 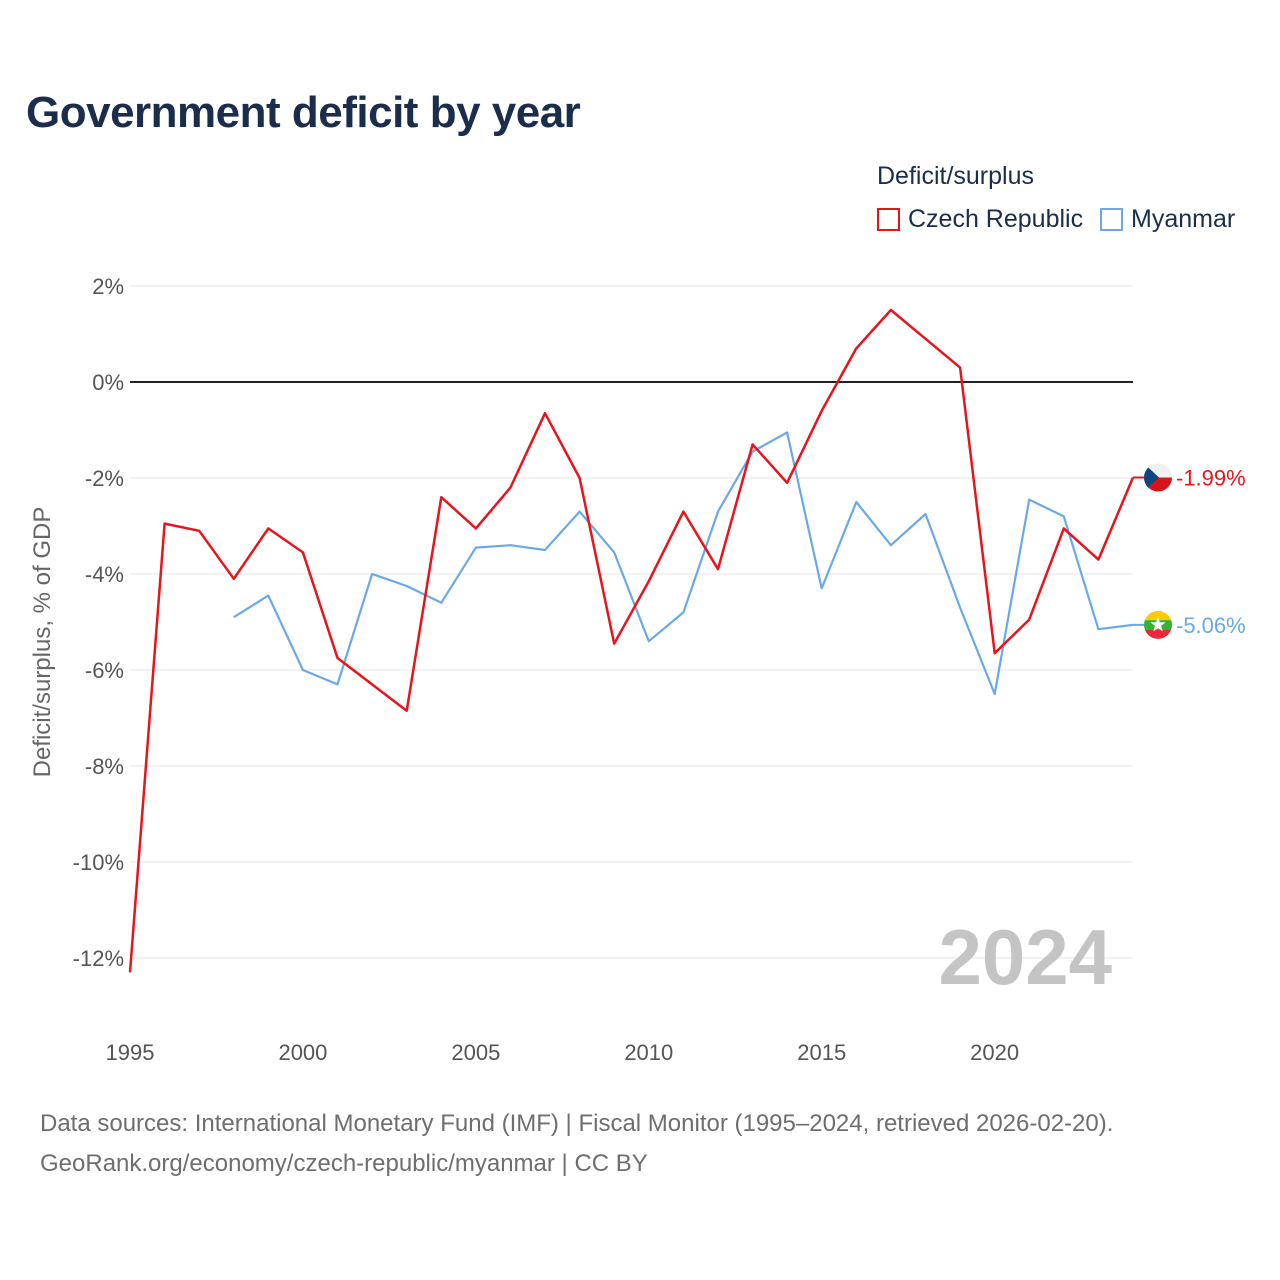 I want to click on y-tick-label: -2%, so click(x=104, y=478).